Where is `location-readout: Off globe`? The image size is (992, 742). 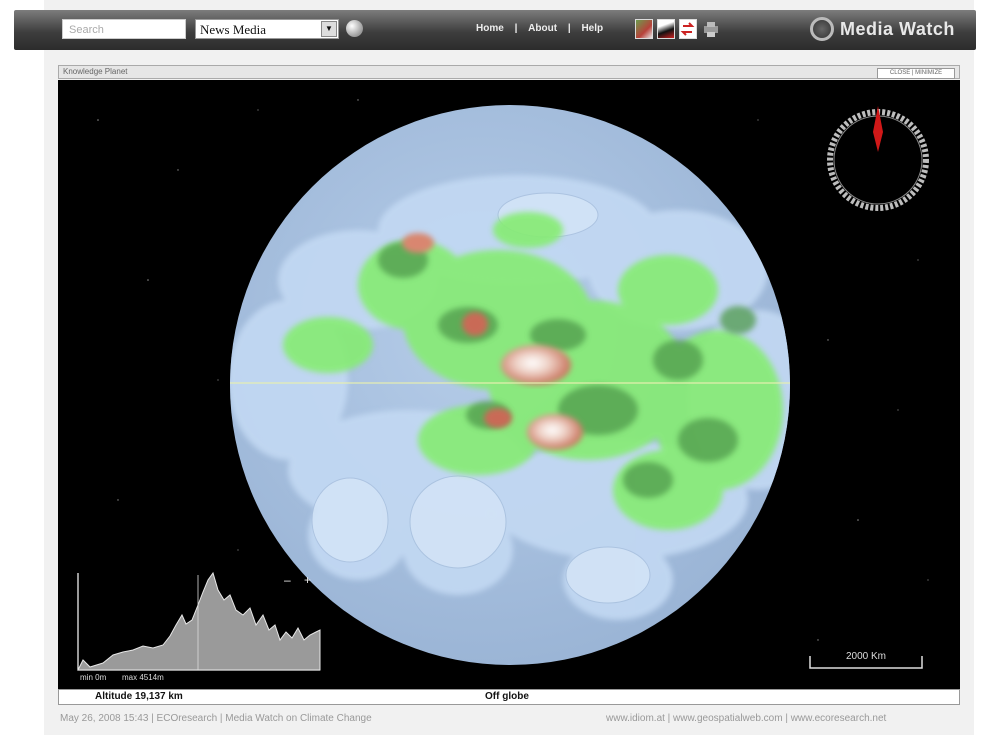
location-readout: Off globe is located at coordinates (507, 696).